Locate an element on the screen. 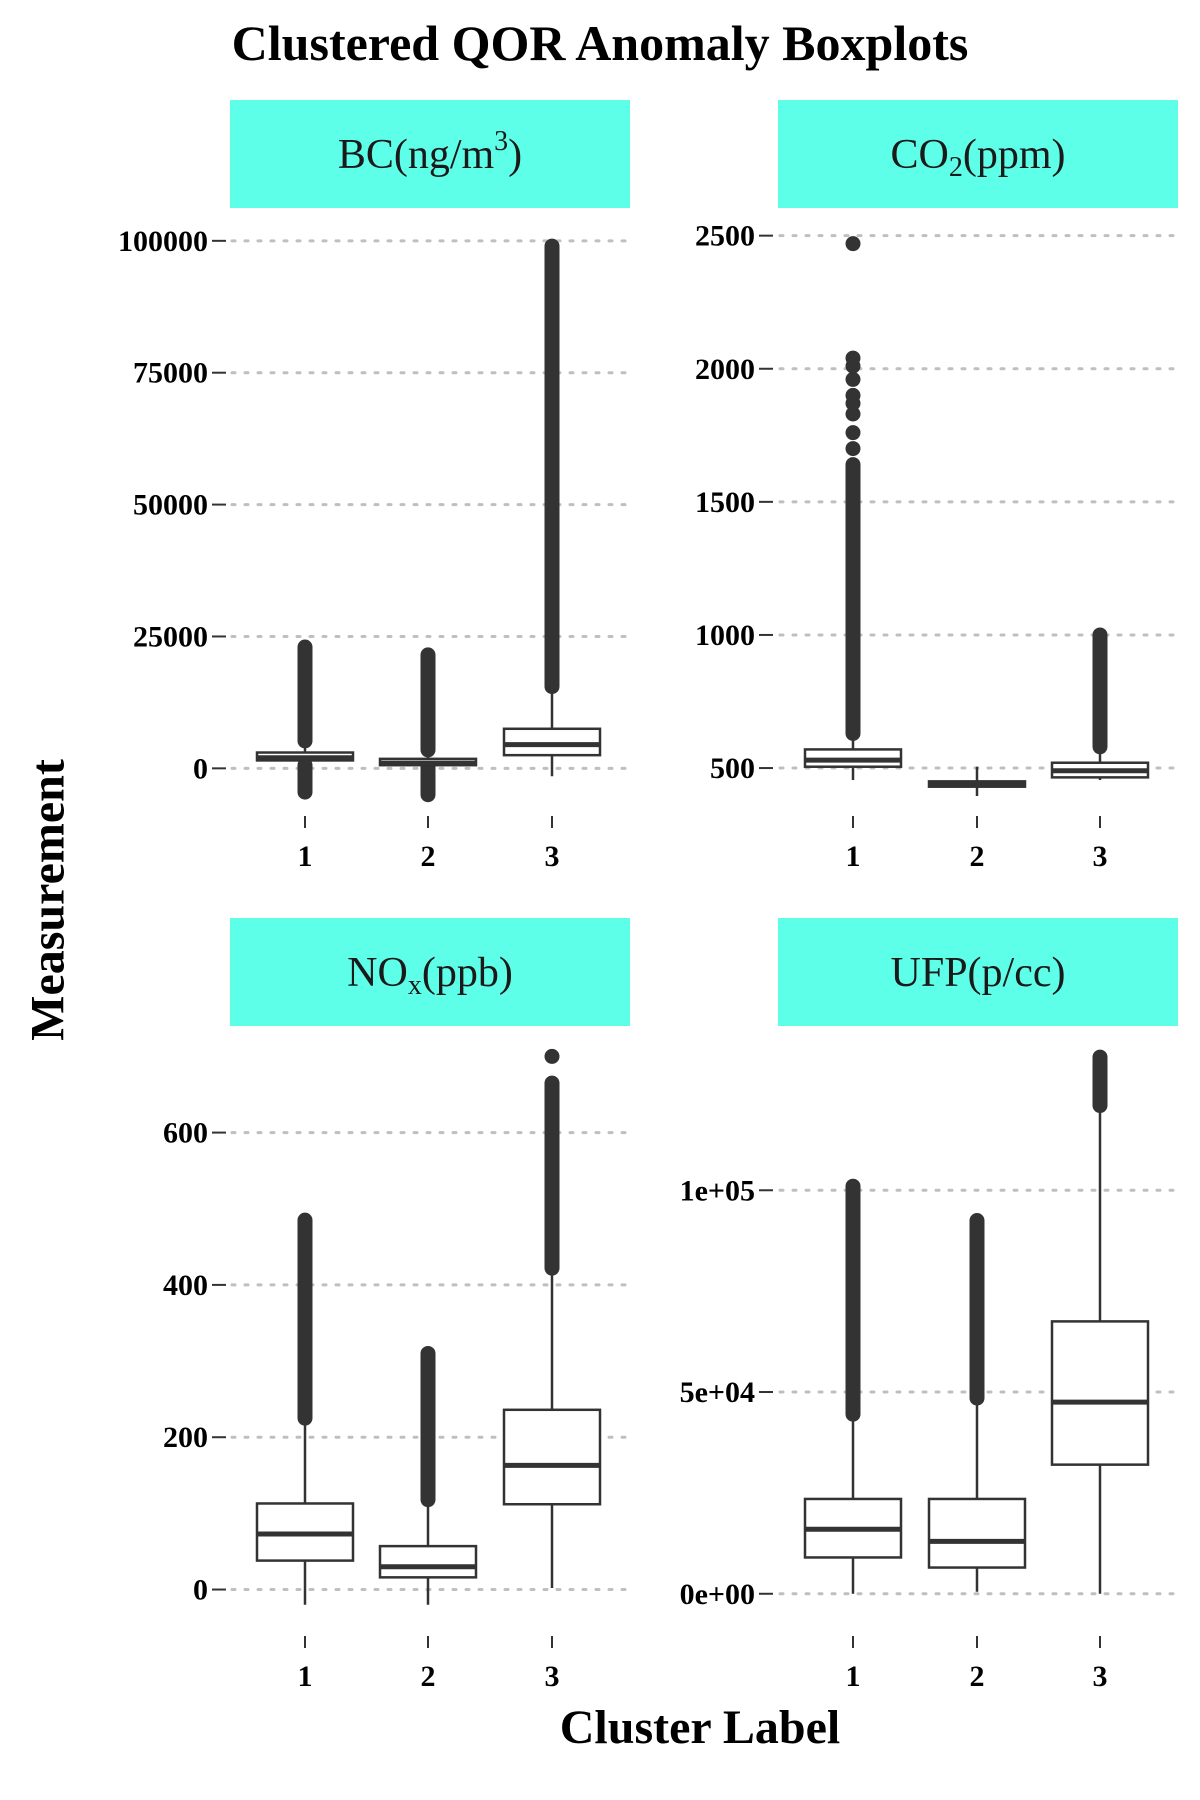  strip-label-main: CO is located at coordinates (919, 155).